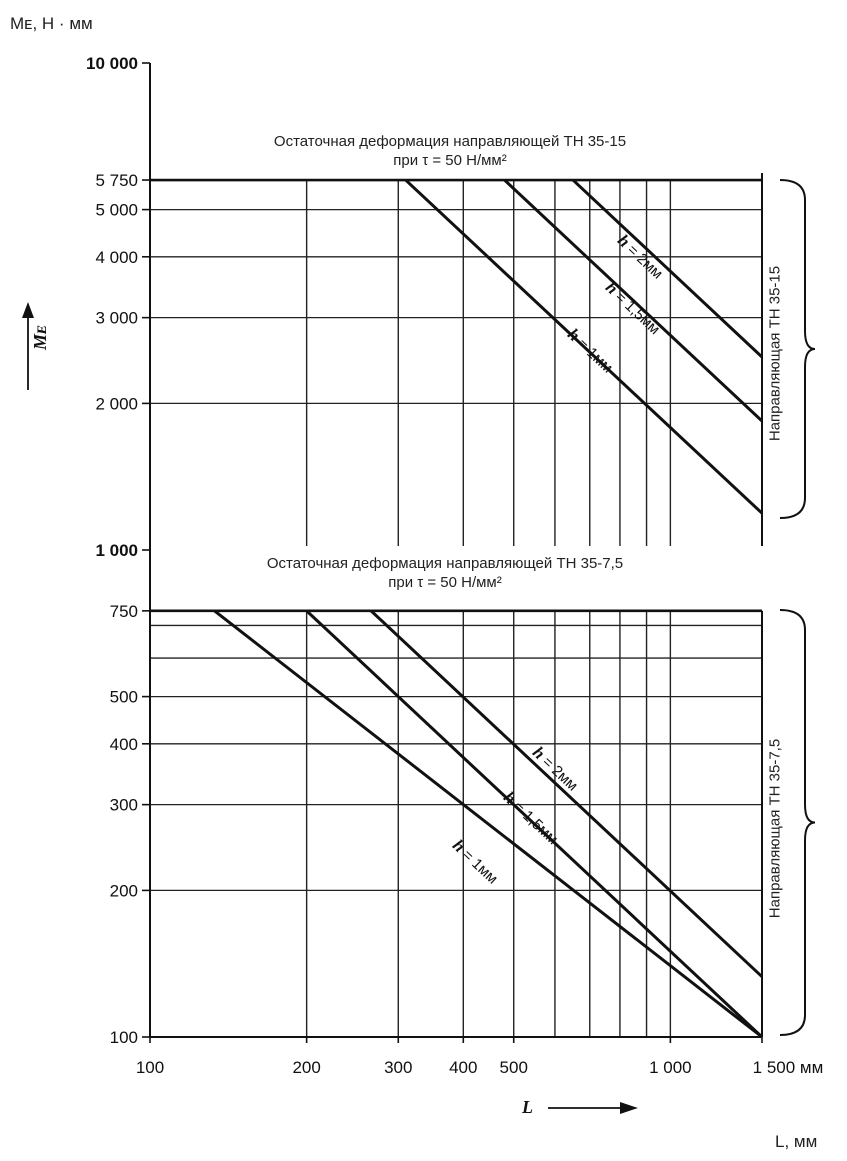 Image resolution: width=847 pixels, height=1161 pixels. Describe the element at coordinates (116, 257) in the screenshot. I see `y-tick-label: 4 000` at that location.